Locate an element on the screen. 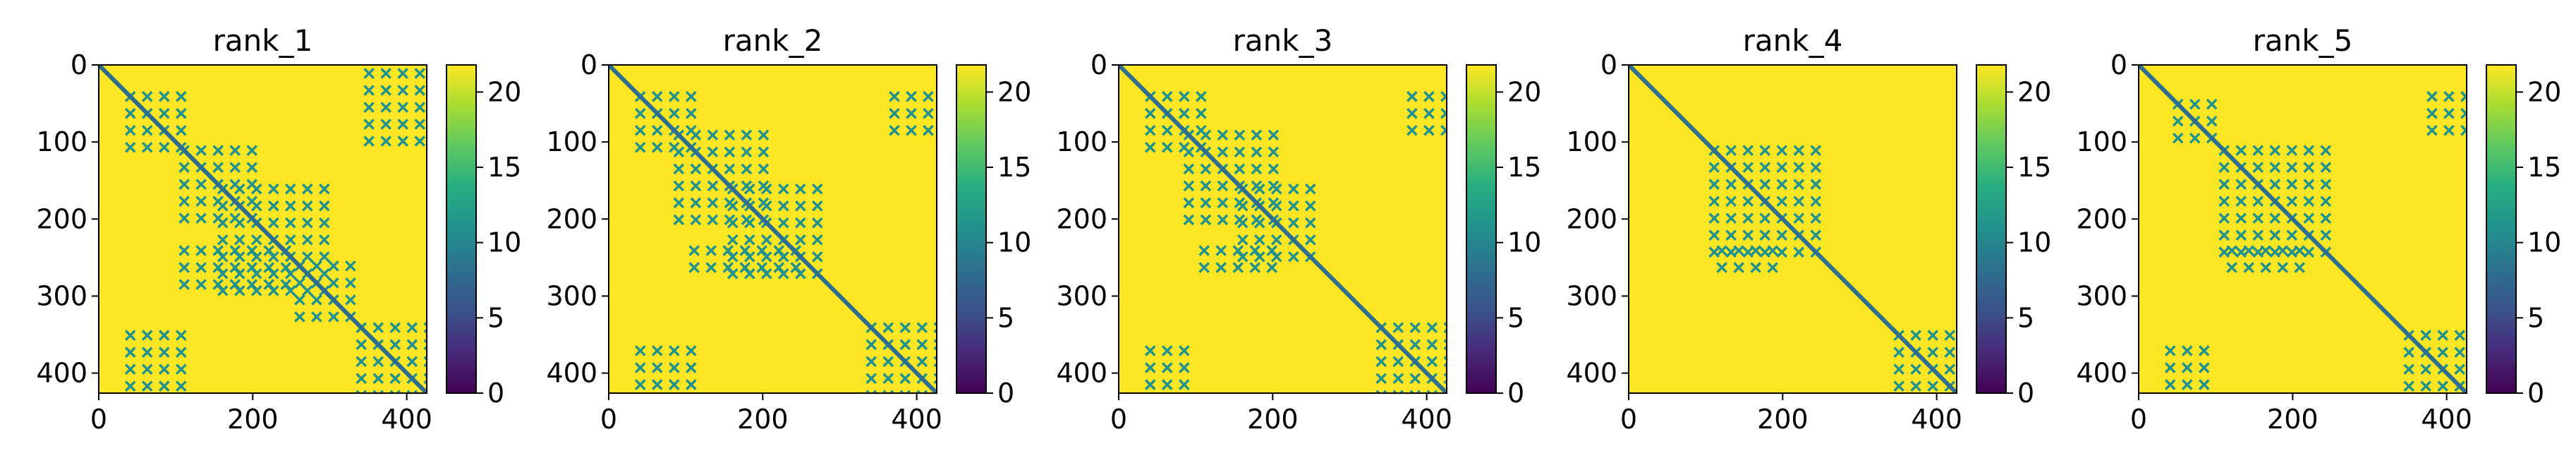 The height and width of the screenshot is (463, 2576). x-tick-label: 0 is located at coordinates (98, 419).